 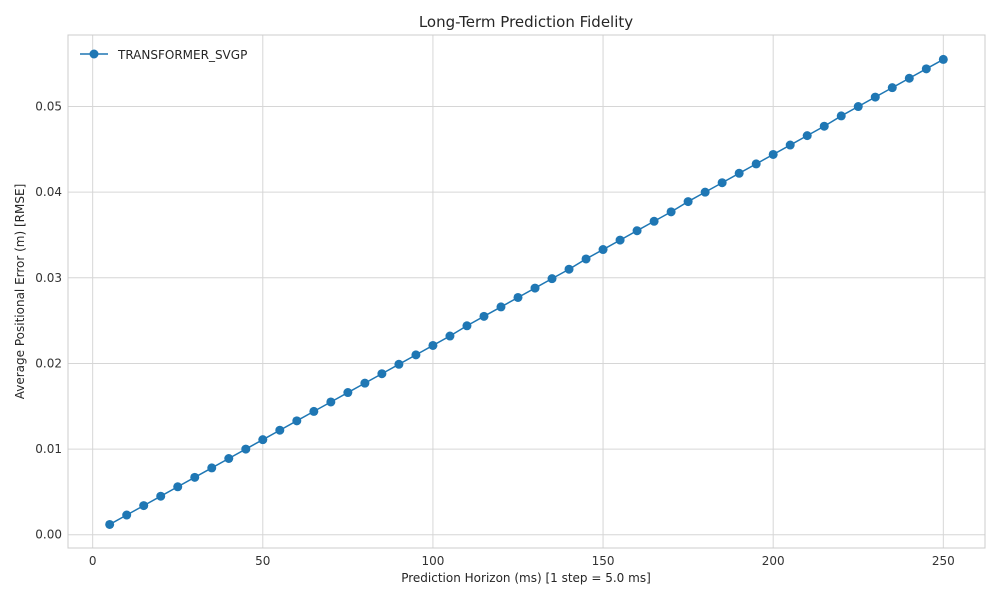 What do you see at coordinates (603, 561) in the screenshot?
I see `x-tick-label: 150` at bounding box center [603, 561].